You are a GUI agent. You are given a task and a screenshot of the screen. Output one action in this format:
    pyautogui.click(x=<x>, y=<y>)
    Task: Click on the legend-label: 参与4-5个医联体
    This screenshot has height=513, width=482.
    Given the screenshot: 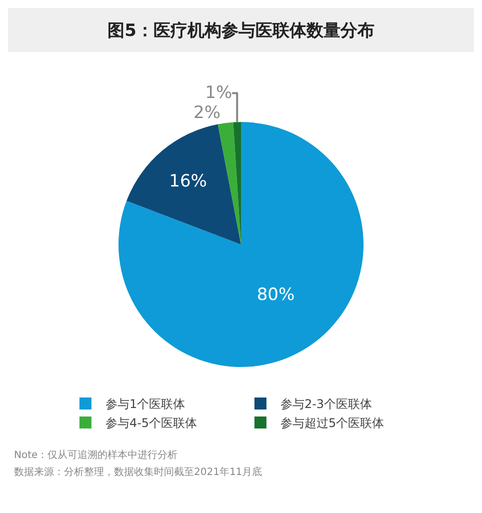 What is the action you would take?
    pyautogui.click(x=151, y=423)
    